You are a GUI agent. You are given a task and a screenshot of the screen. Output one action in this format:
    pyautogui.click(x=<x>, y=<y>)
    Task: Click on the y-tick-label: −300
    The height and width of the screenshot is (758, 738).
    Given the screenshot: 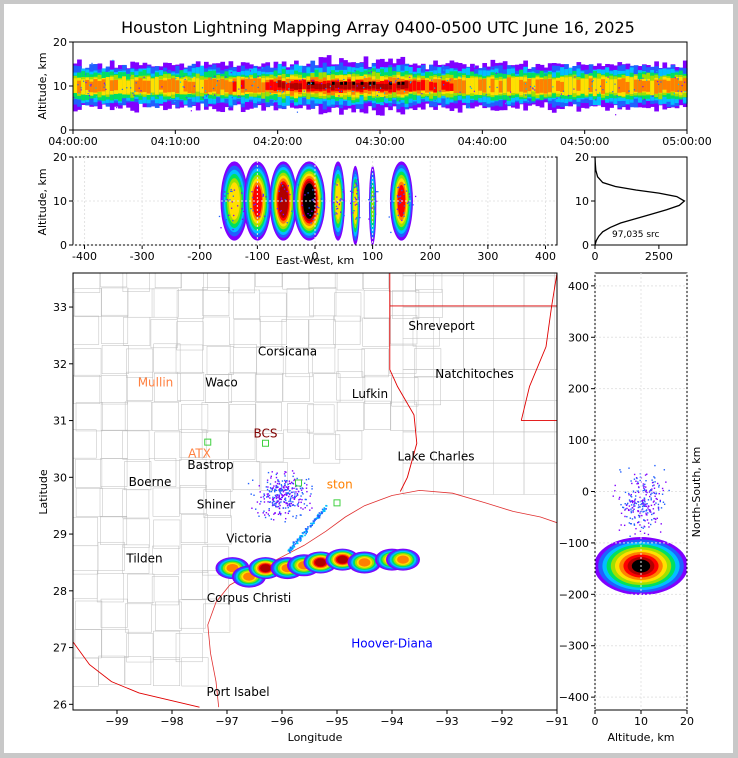 What is the action you would take?
    pyautogui.click(x=574, y=646)
    